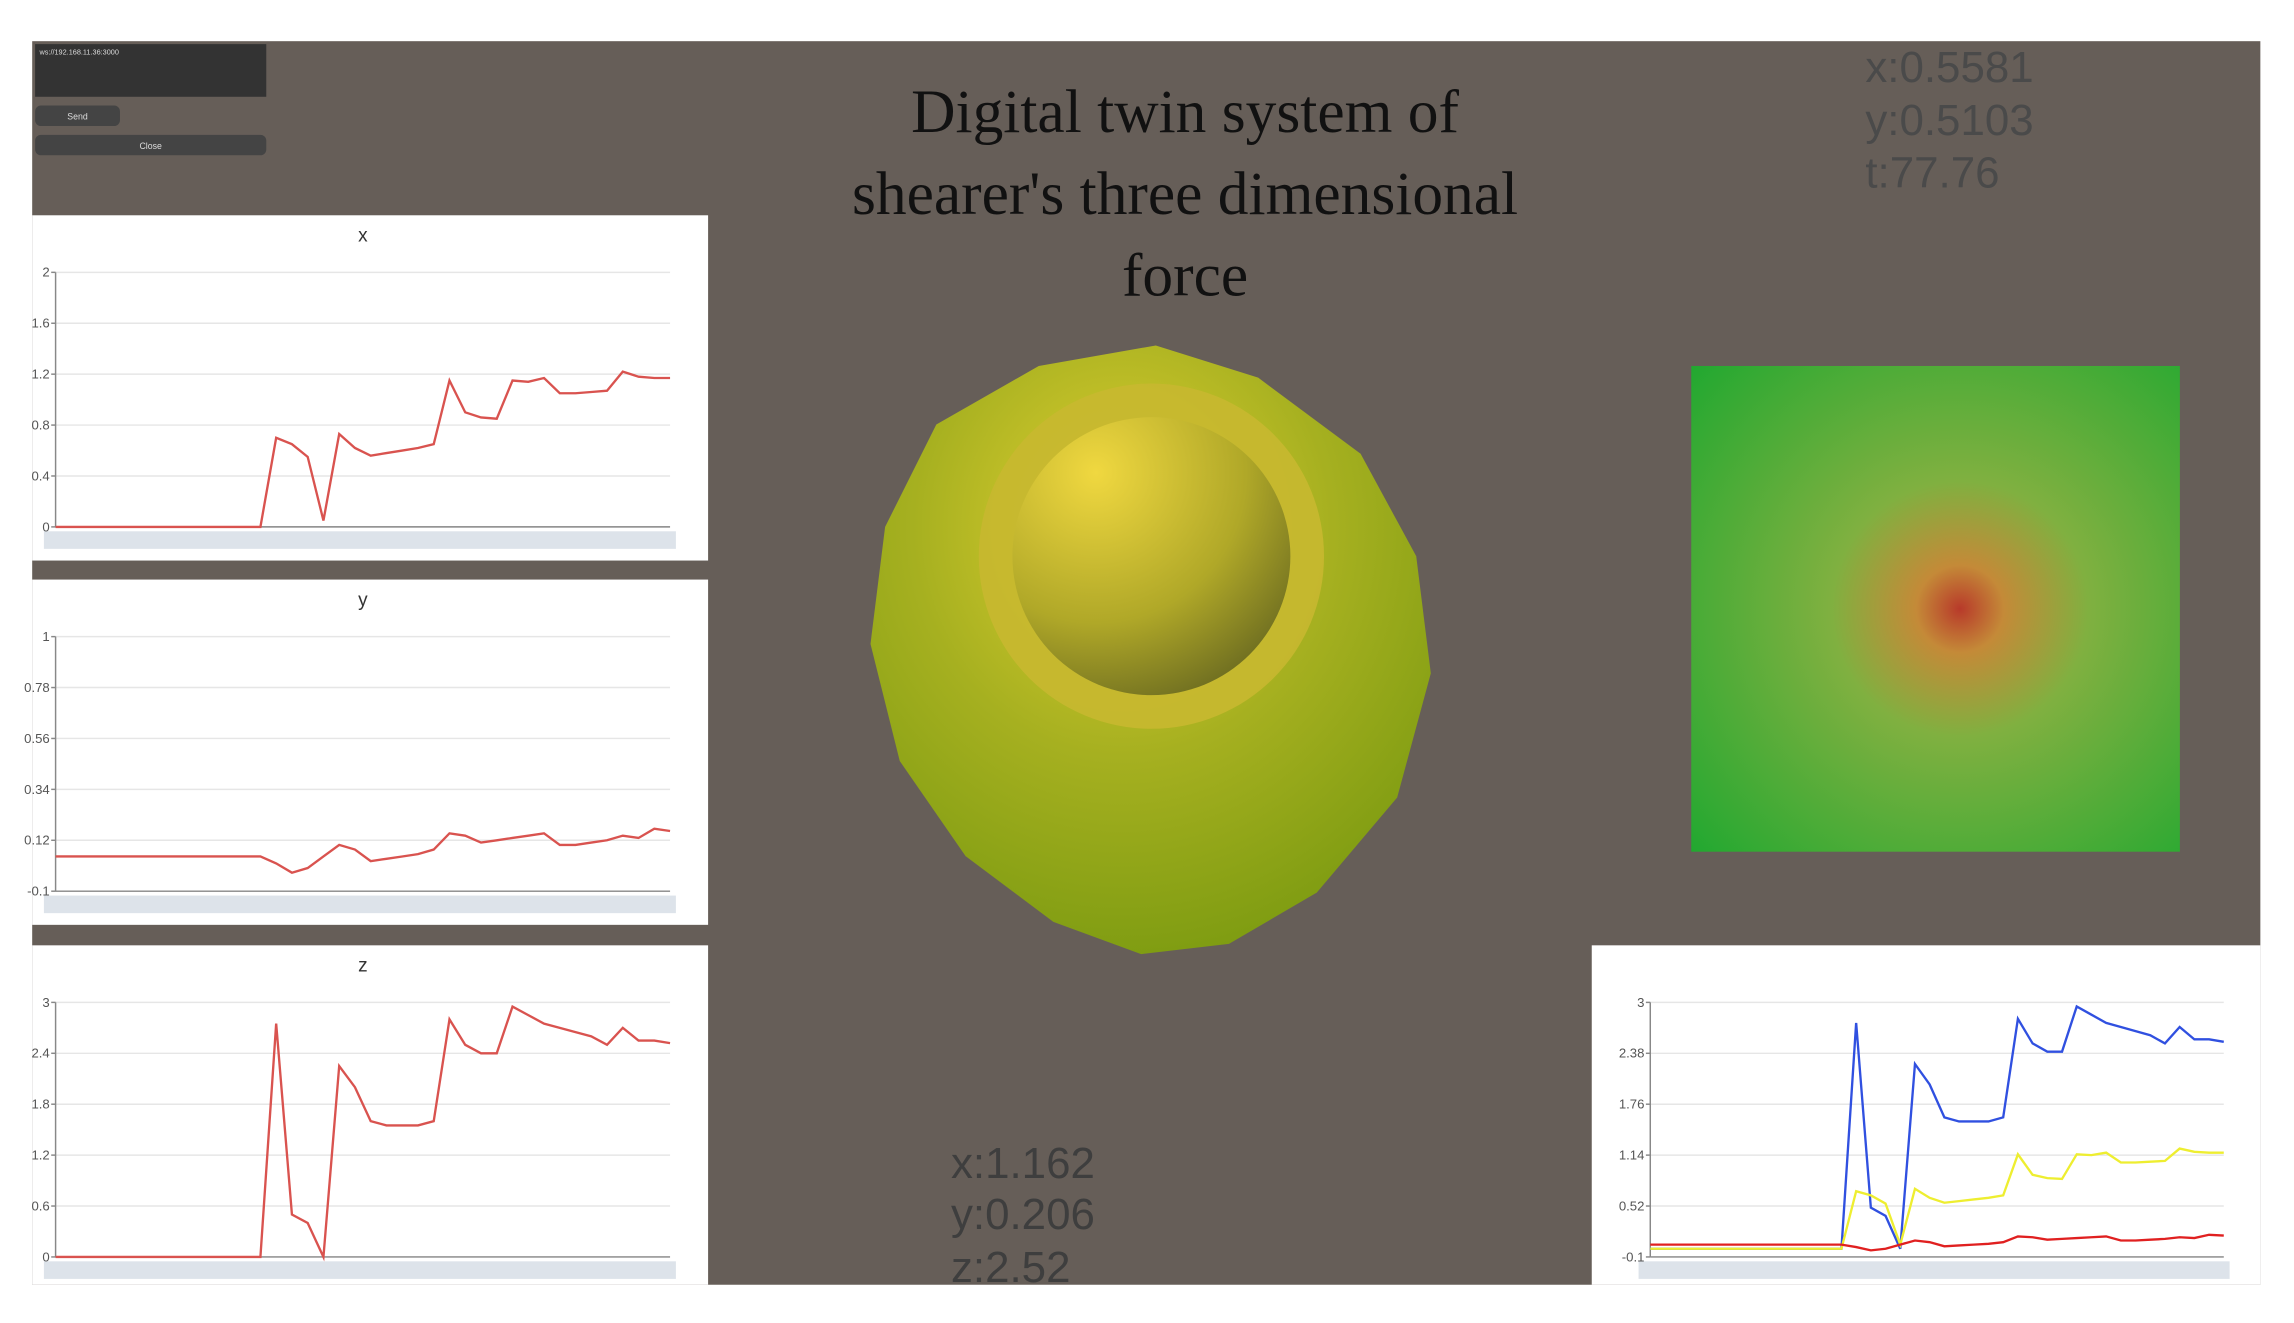  I want to click on y-tick-label: 0.12, so click(37, 840).